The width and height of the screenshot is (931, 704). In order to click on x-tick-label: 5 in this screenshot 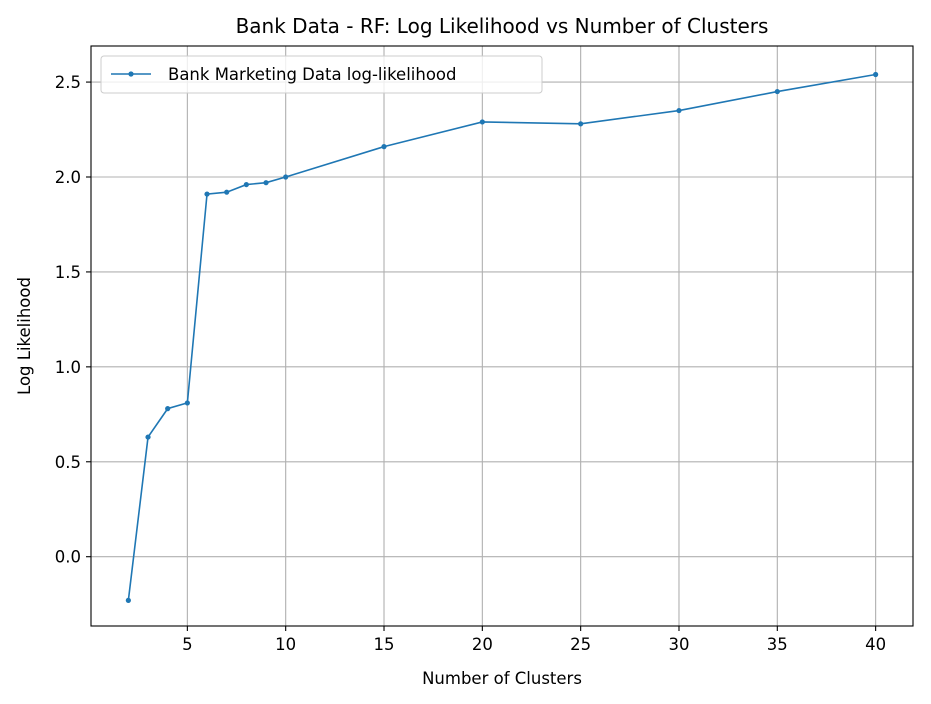, I will do `click(187, 644)`.